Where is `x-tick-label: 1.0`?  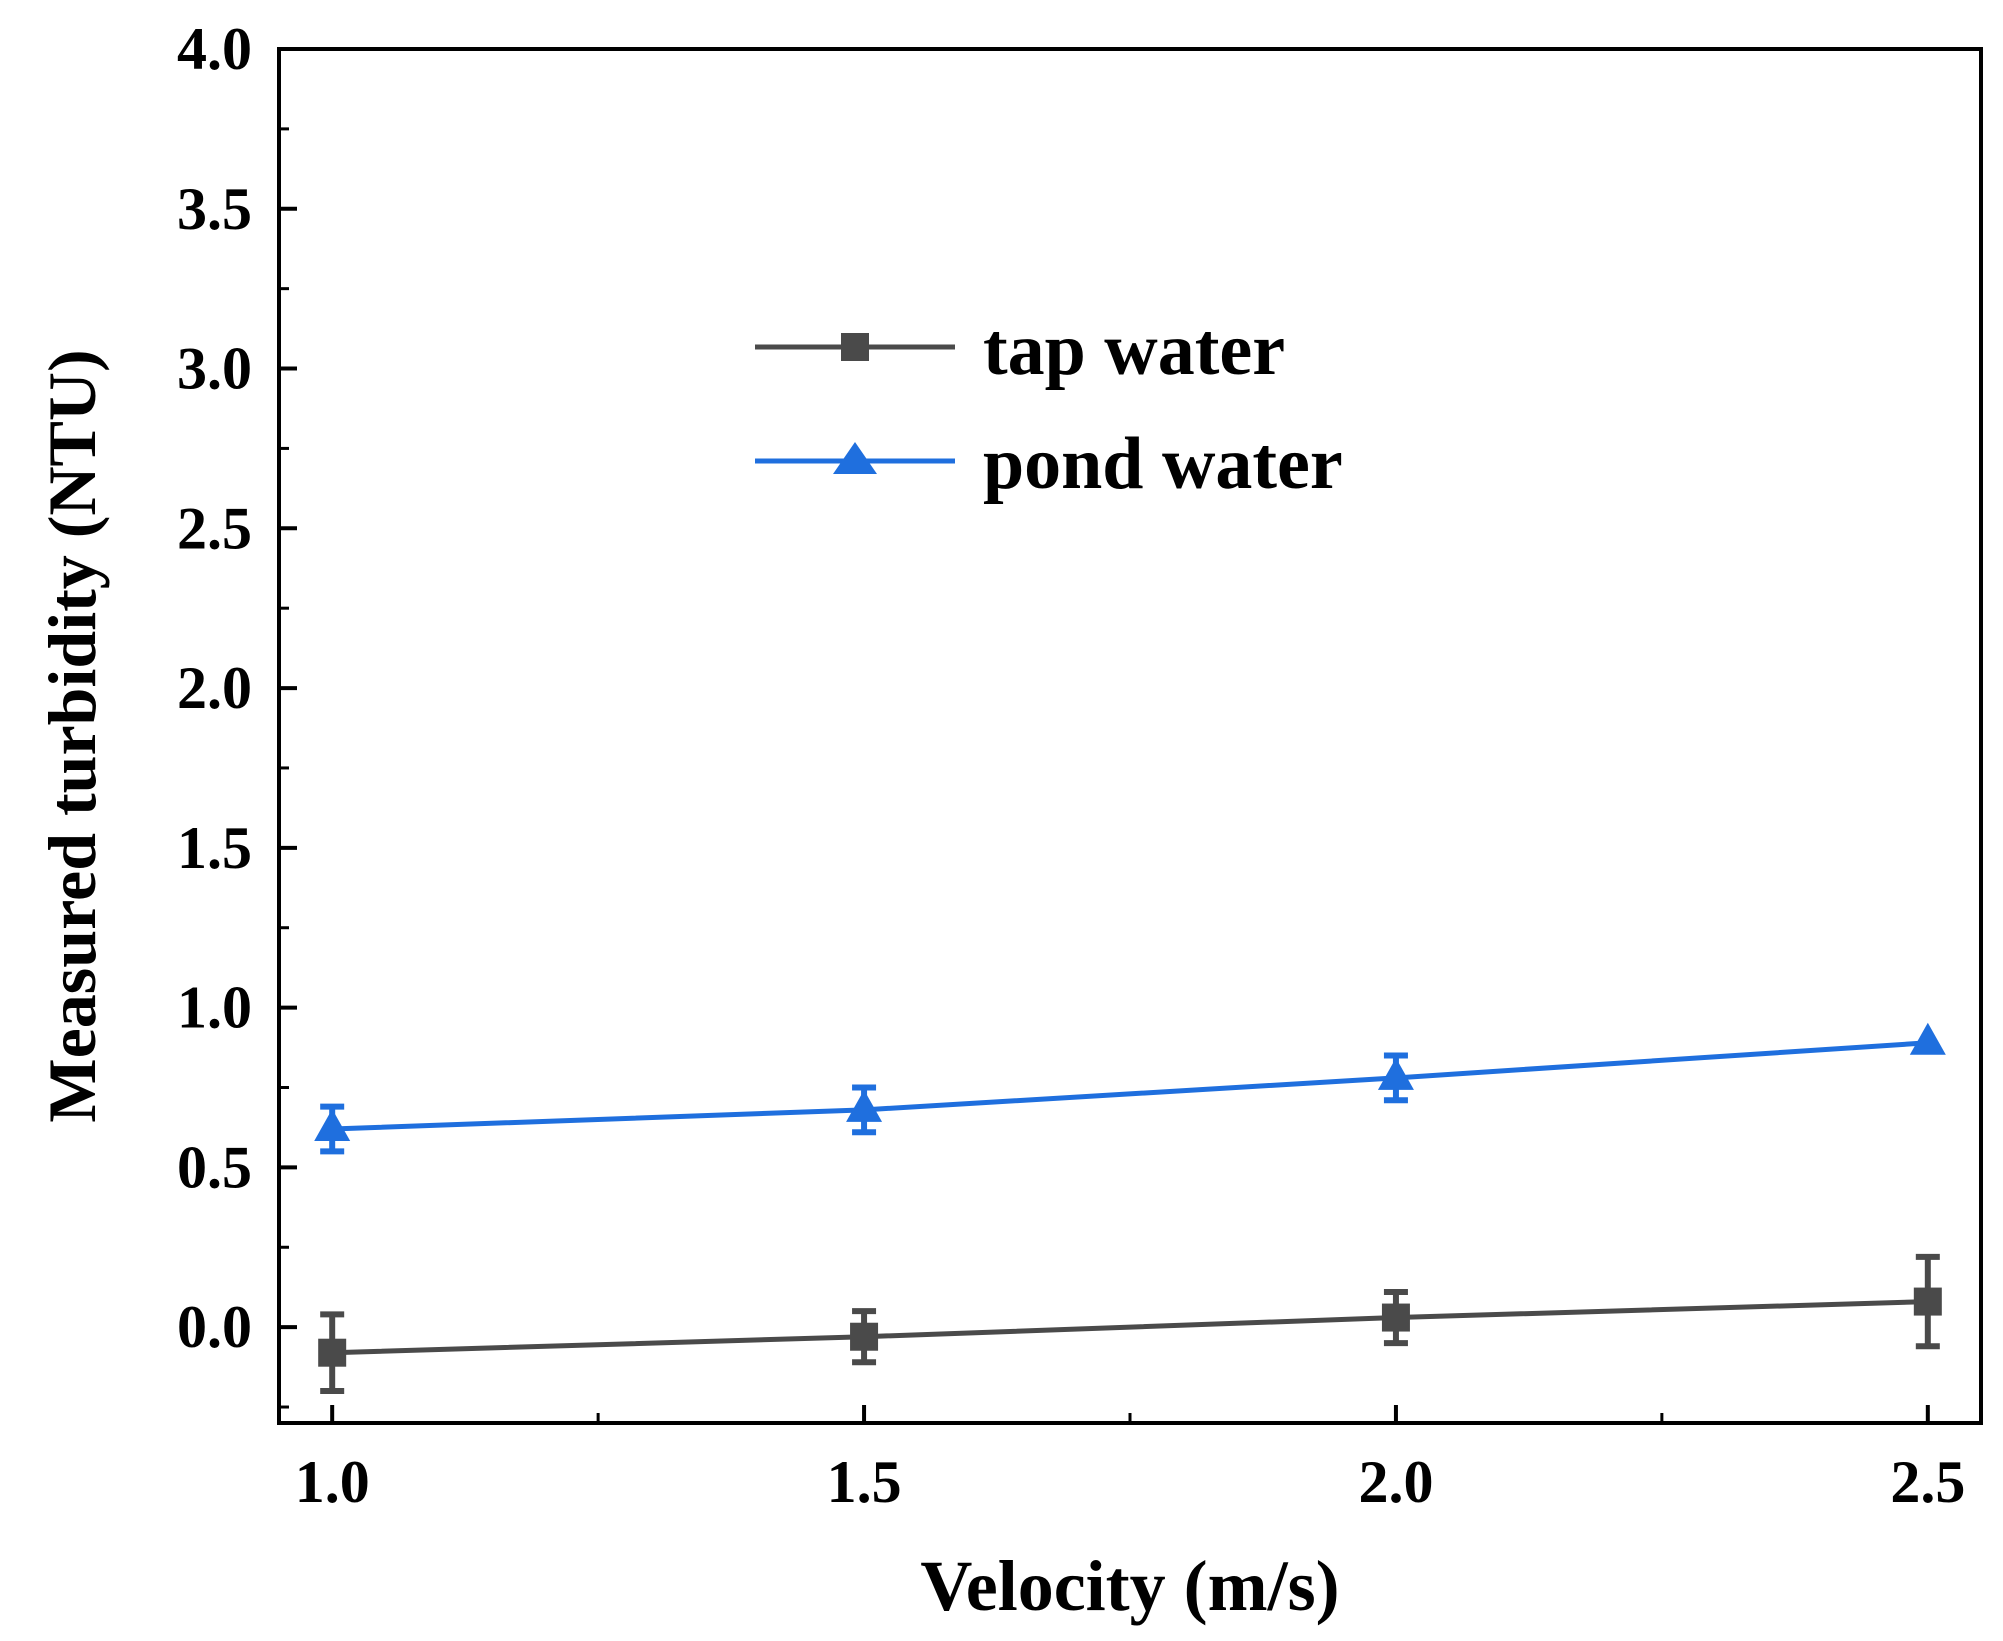
x-tick-label: 1.0 is located at coordinates (332, 1482).